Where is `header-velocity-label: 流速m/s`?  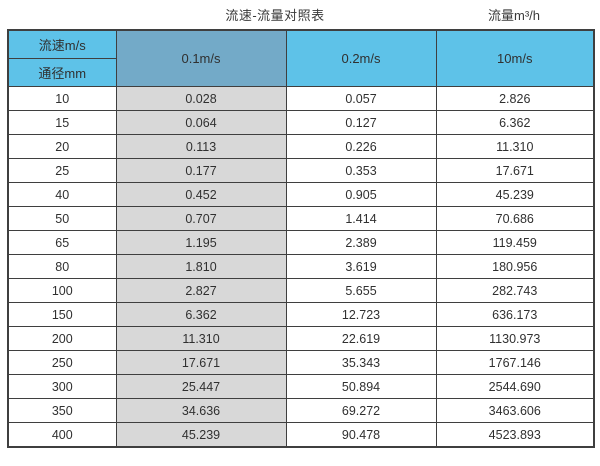
header-velocity-label: 流速m/s is located at coordinates (62, 44).